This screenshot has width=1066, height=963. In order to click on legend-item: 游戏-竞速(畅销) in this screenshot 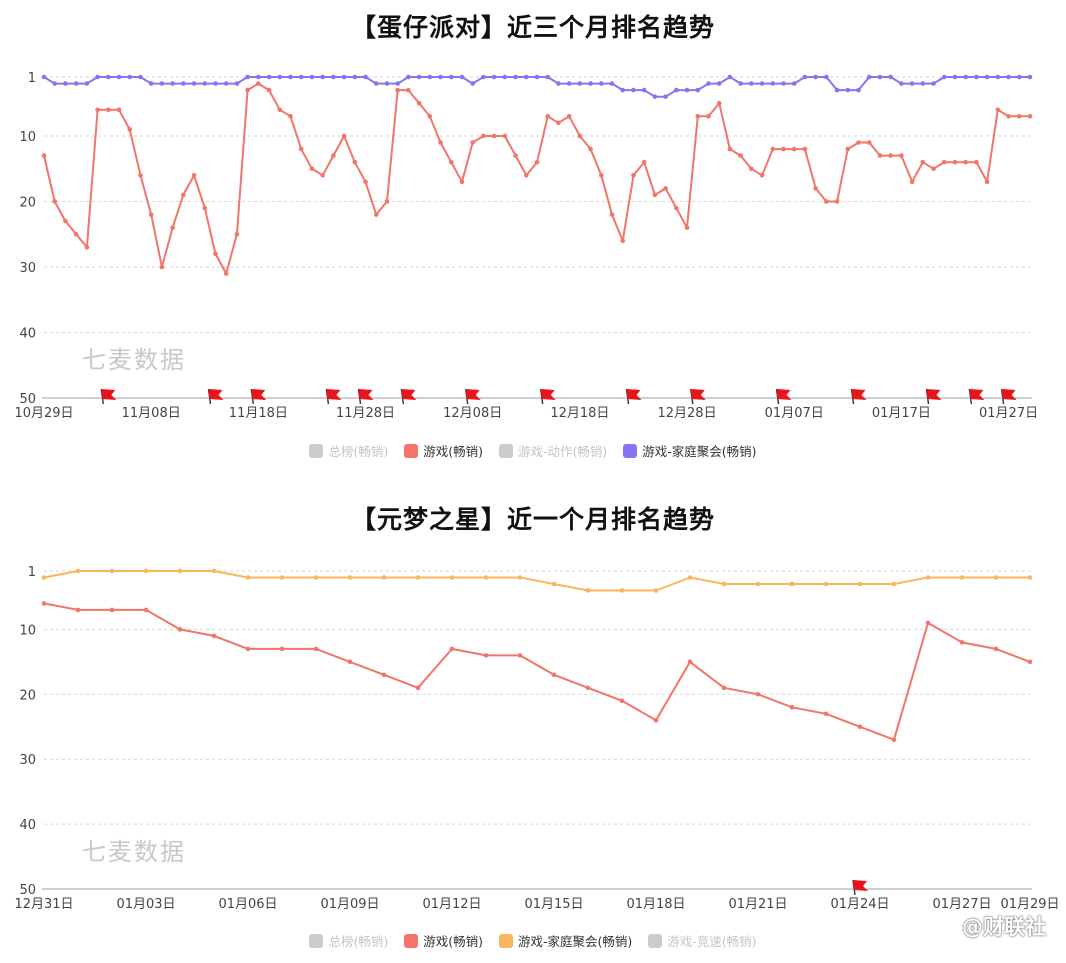, I will do `click(702, 940)`.